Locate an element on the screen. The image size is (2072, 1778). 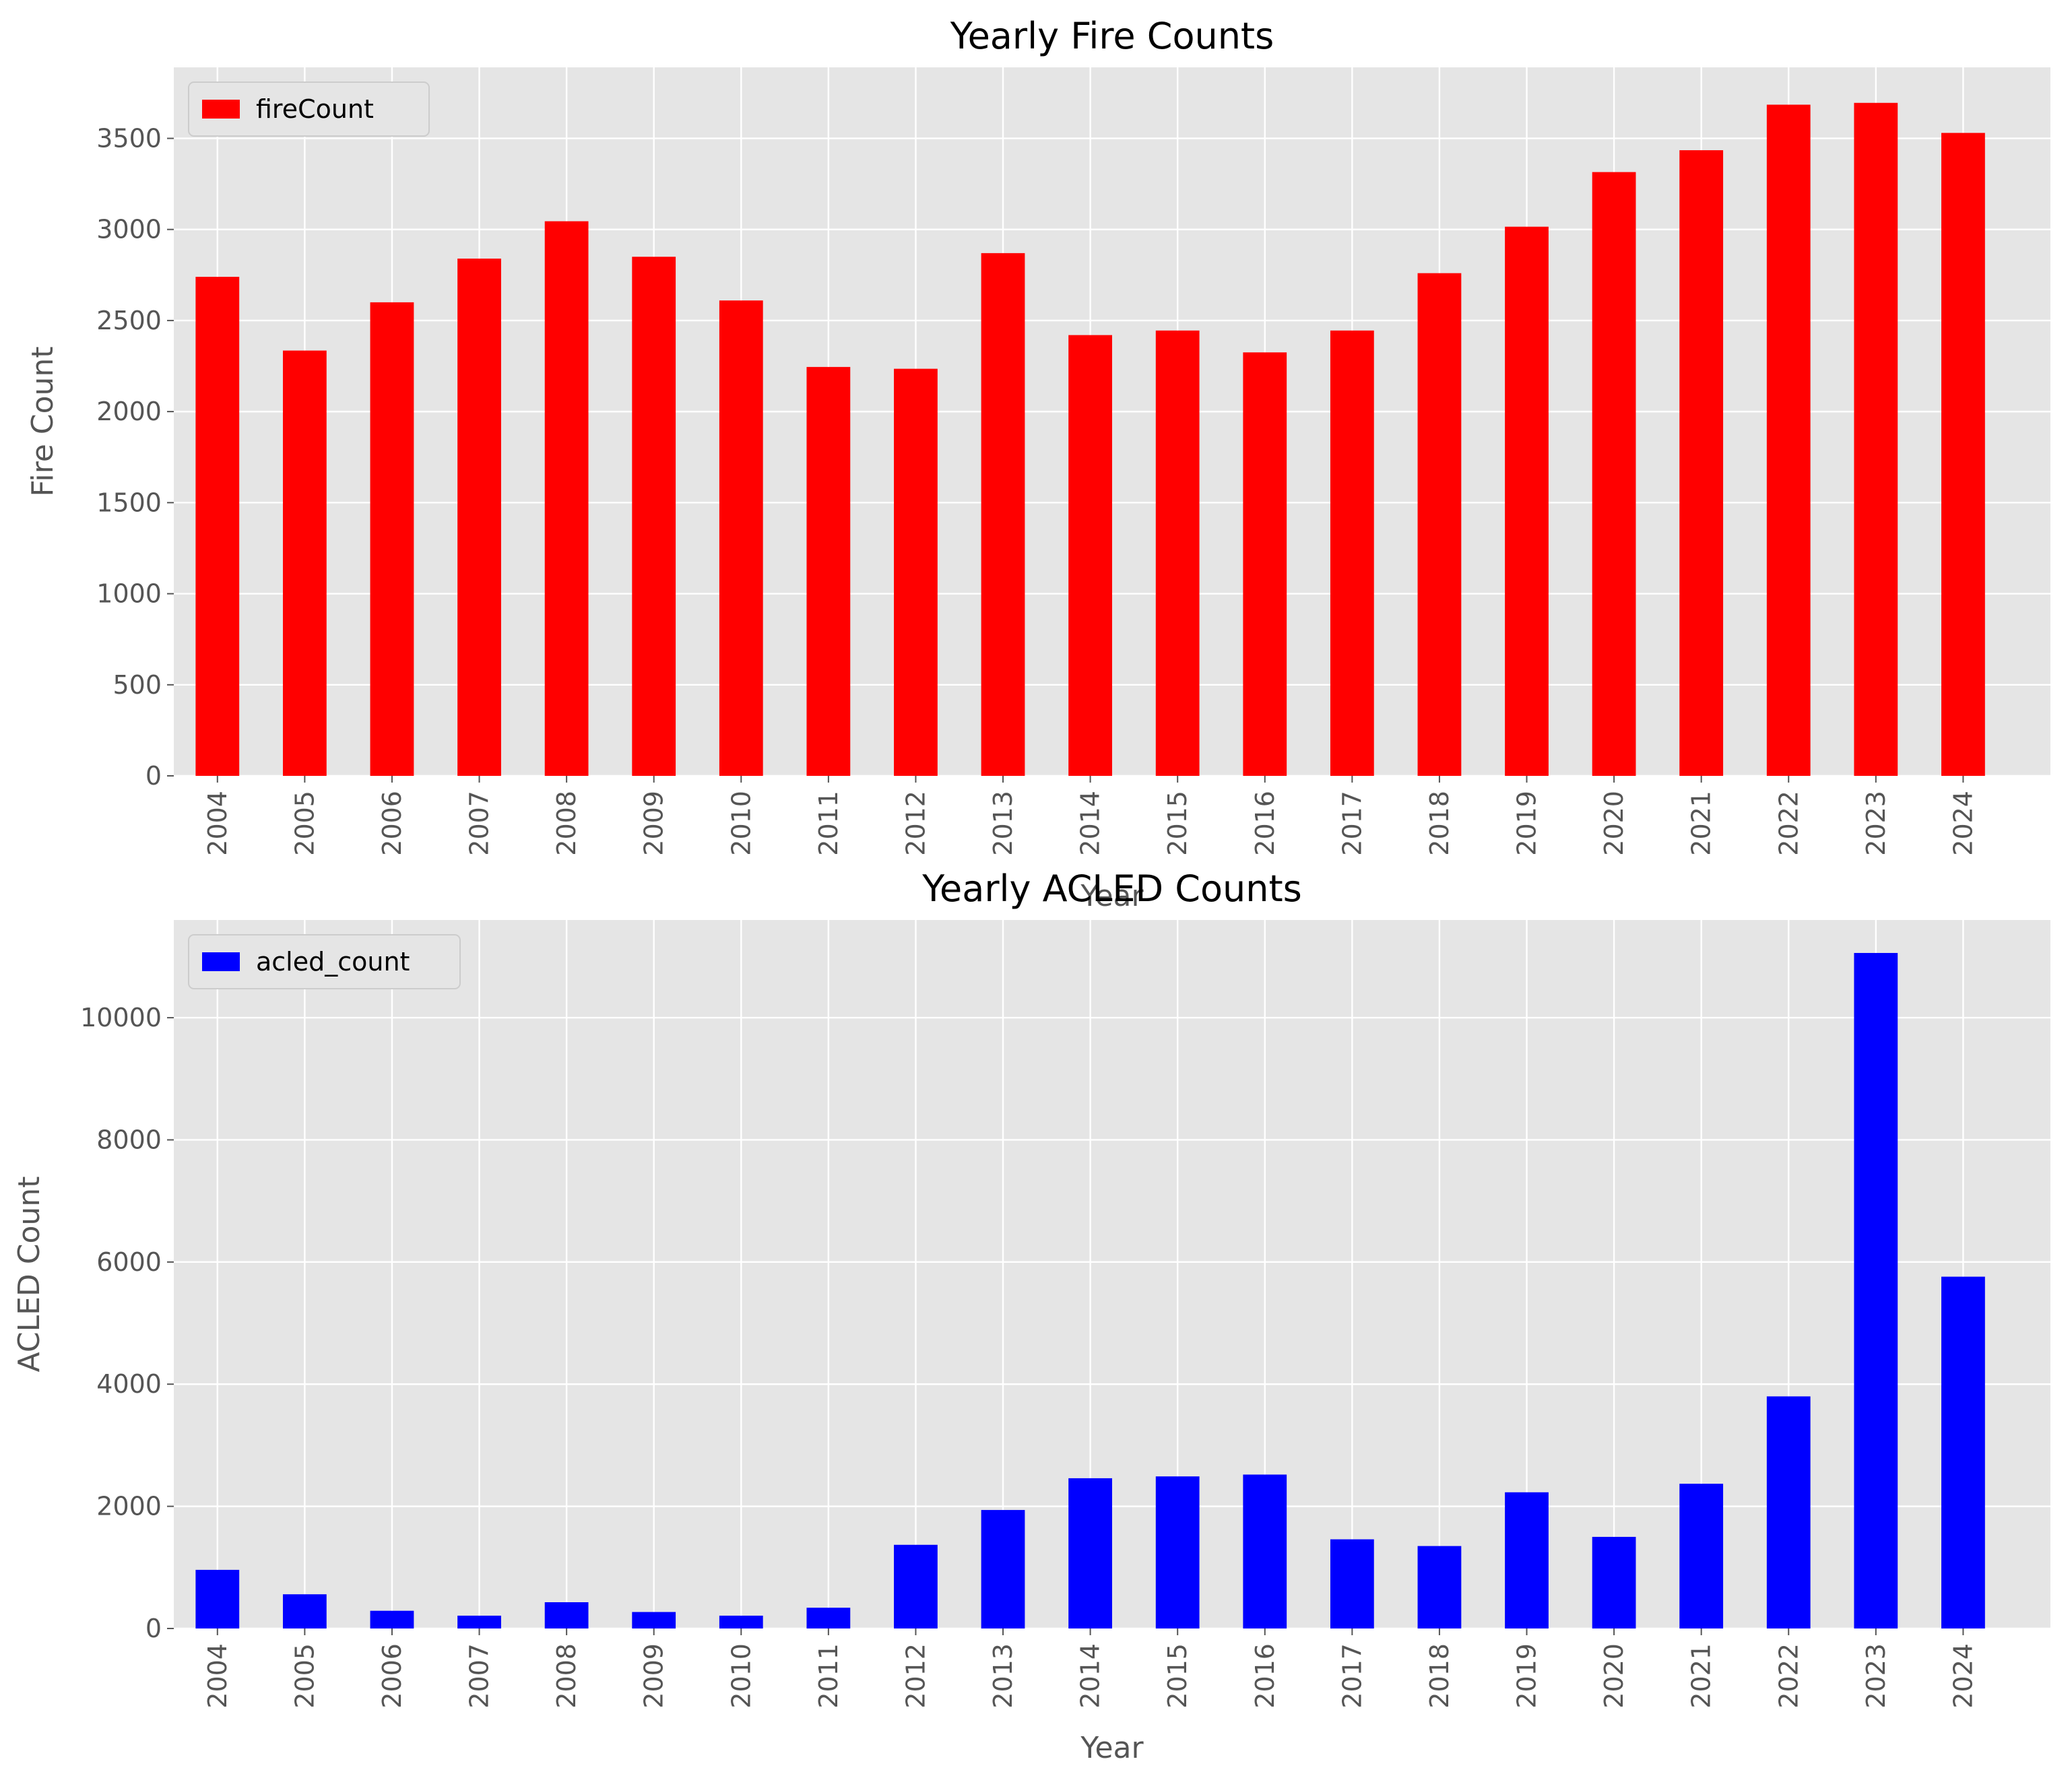
bar-2010 is located at coordinates (741, 1621).